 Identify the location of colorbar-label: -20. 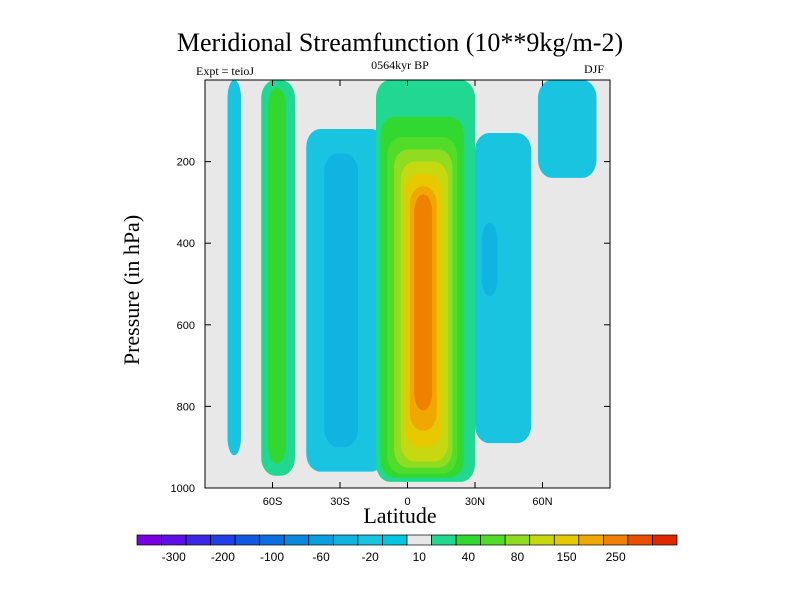
(371, 557).